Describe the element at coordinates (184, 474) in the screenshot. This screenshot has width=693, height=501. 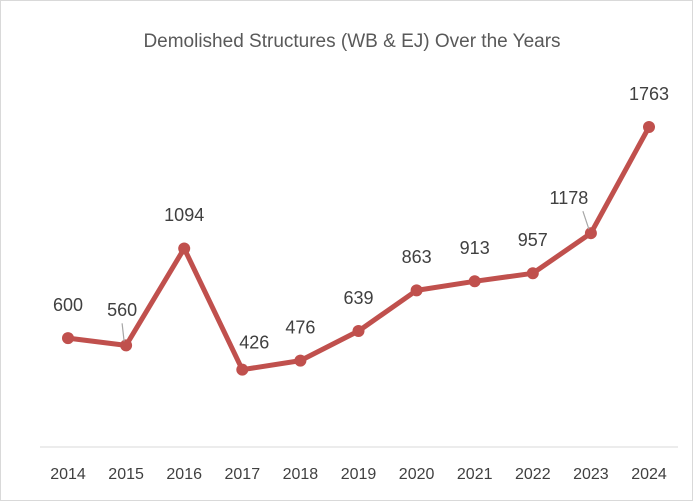
I see `x-tick-label: 2016` at that location.